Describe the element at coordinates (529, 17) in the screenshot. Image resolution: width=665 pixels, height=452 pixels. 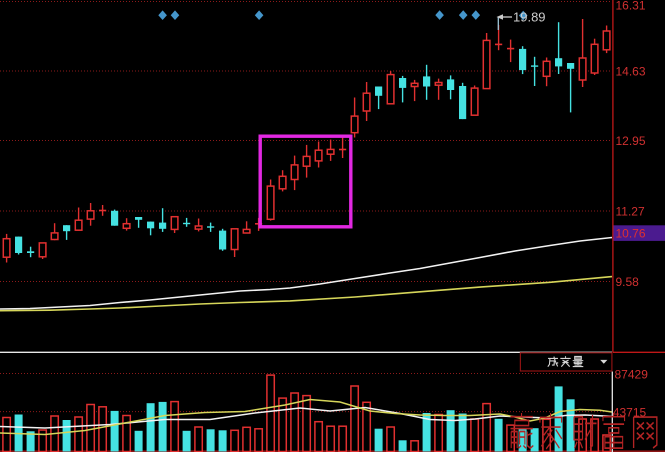
I see `svg-text: 19.89` at that location.